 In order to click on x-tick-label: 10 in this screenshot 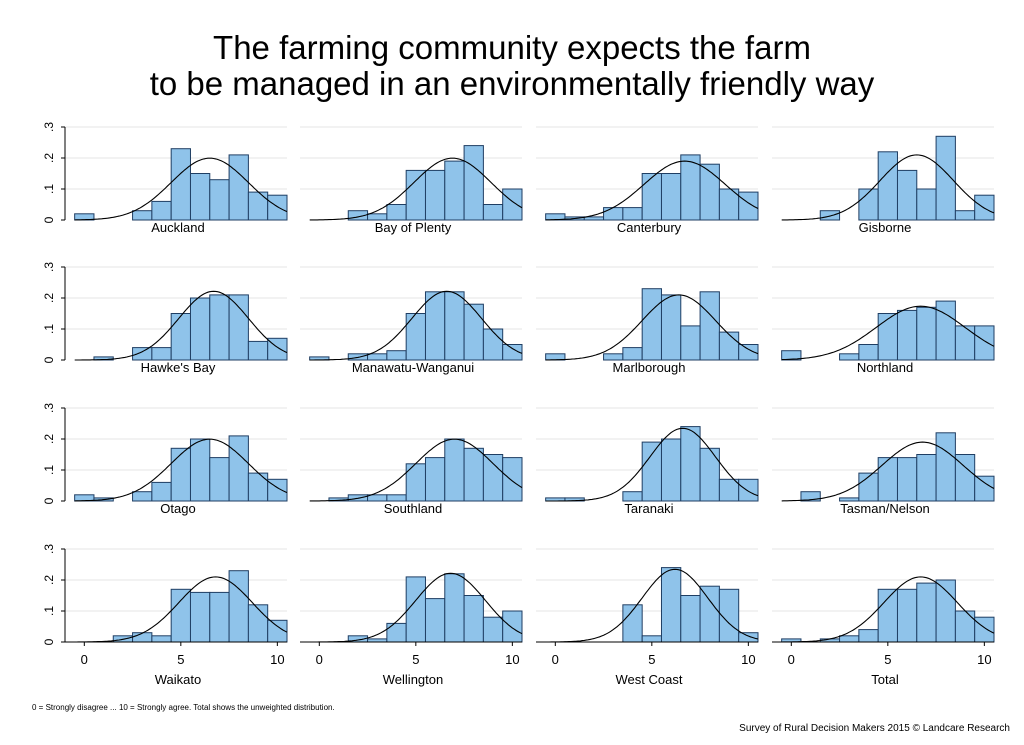, I will do `click(512, 659)`.